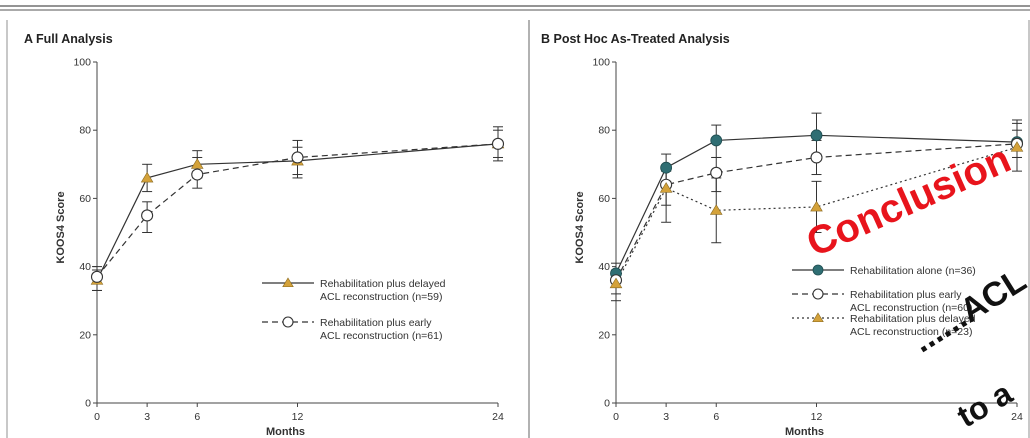 This screenshot has width=1030, height=438. What do you see at coordinates (61, 227) in the screenshot?
I see `p0-y-axis-label: KOOS4 Score` at bounding box center [61, 227].